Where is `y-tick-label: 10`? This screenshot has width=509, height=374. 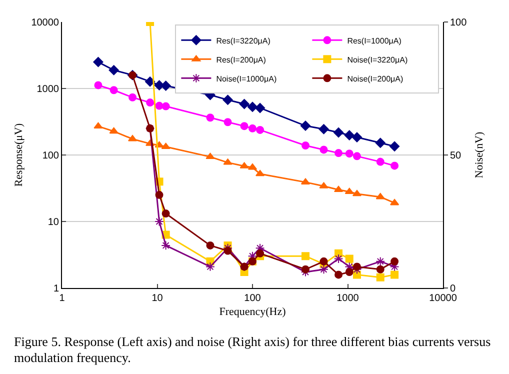 y-tick-label: 10 is located at coordinates (54, 222).